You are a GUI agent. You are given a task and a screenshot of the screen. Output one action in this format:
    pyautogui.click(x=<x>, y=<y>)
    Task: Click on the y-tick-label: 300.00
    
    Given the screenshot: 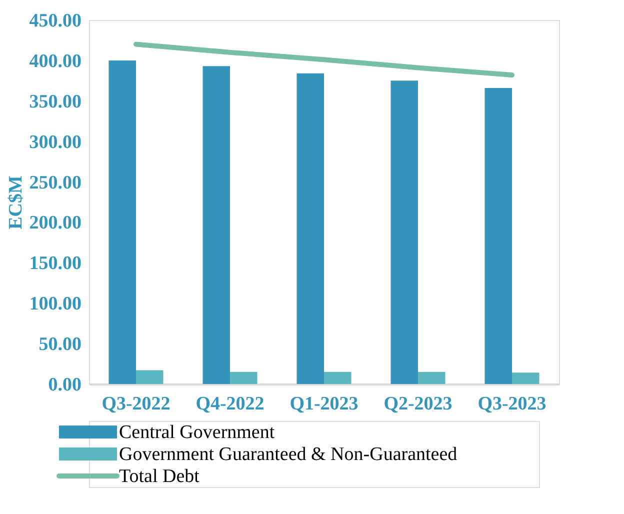 What is the action you would take?
    pyautogui.click(x=55, y=142)
    